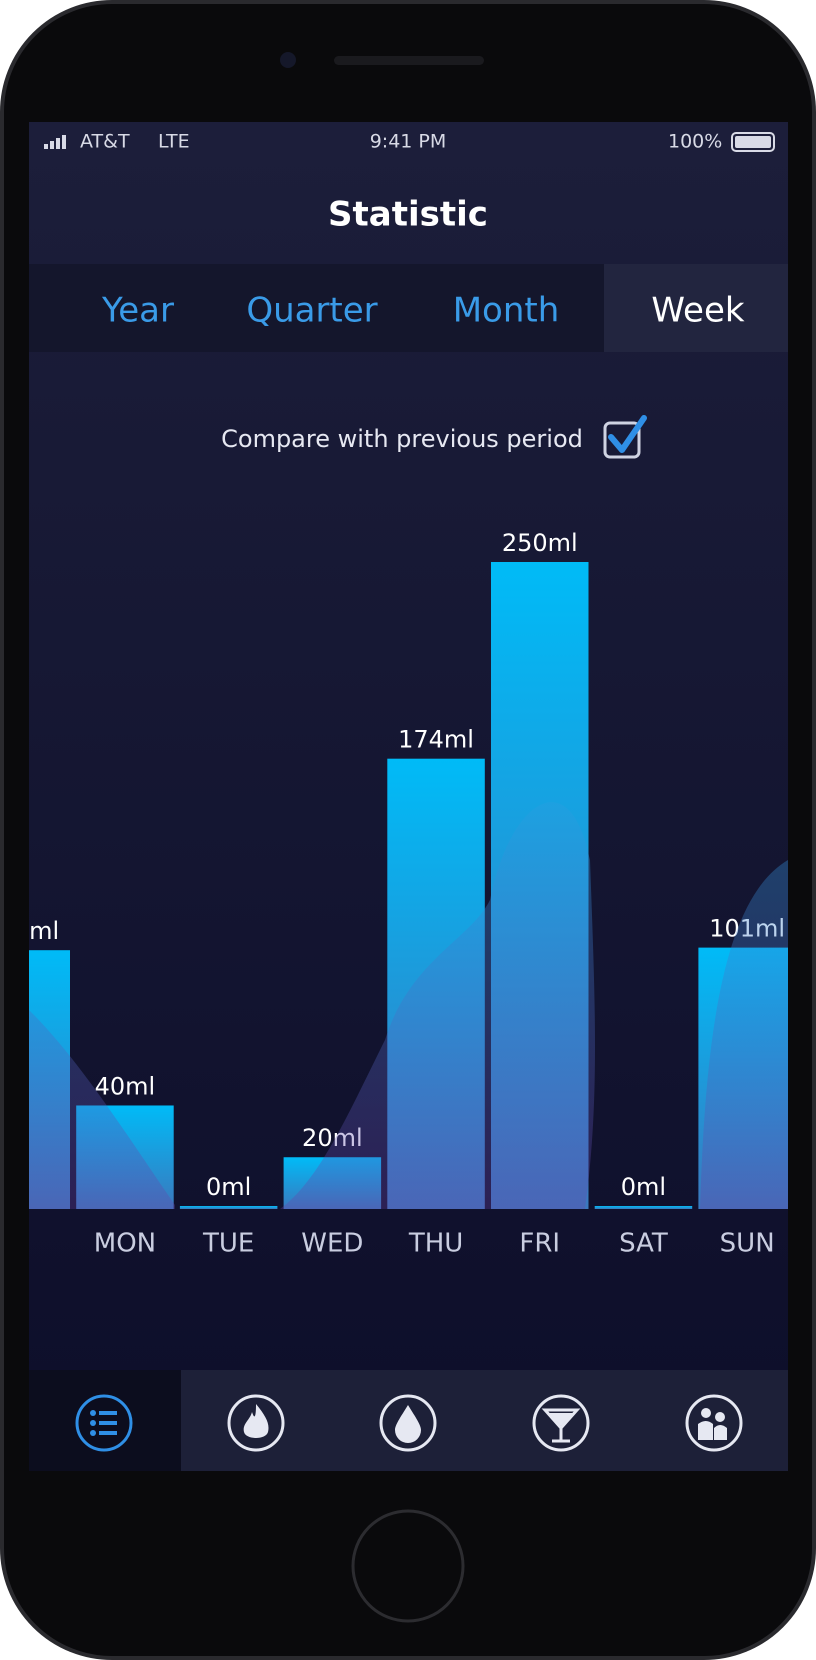 Image resolution: width=816 pixels, height=1660 pixels. I want to click on x-tick-label: TUE, so click(228, 1244).